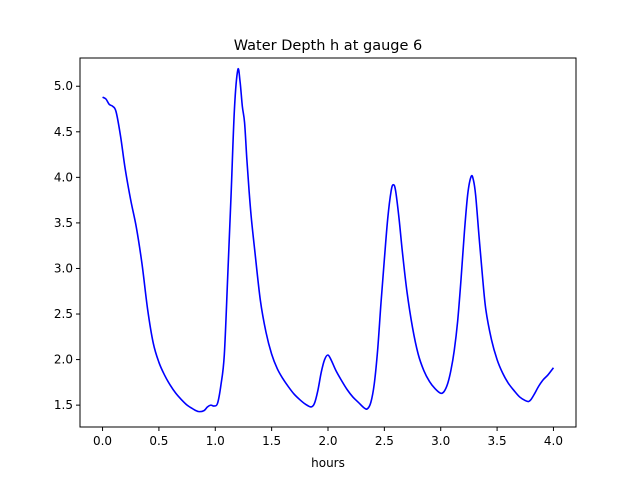  I want to click on x-axis-label: hours, so click(328, 463).